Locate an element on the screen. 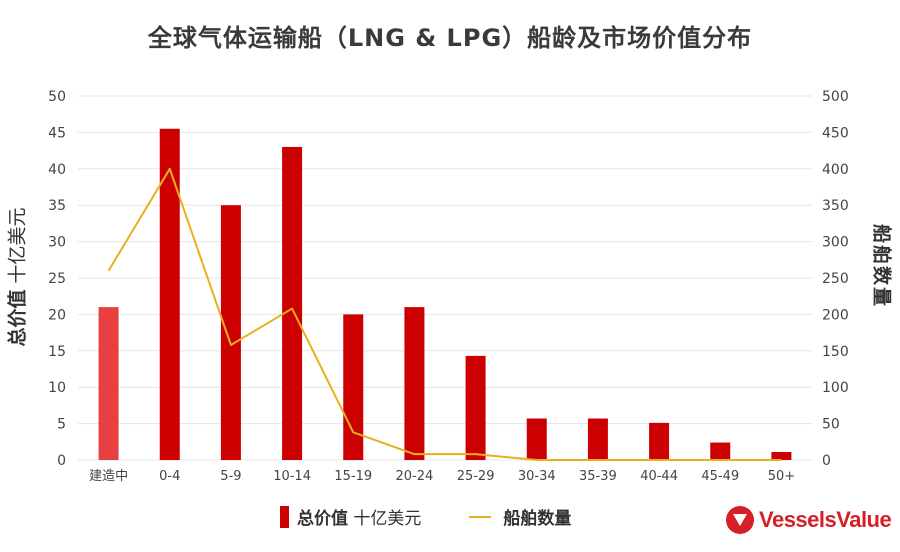 The width and height of the screenshot is (900, 552). right-tick-label: 250 is located at coordinates (835, 279).